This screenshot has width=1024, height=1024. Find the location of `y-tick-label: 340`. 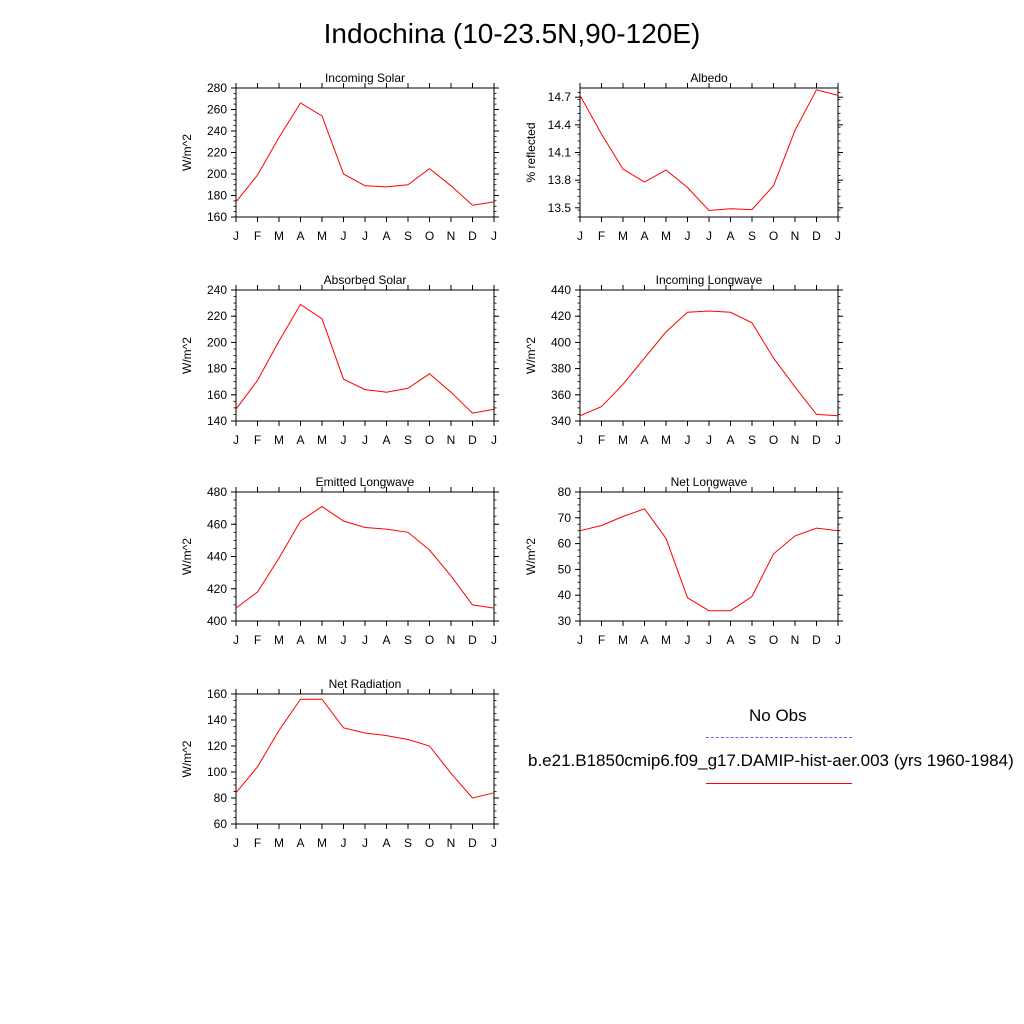

y-tick-label: 340 is located at coordinates (561, 421).